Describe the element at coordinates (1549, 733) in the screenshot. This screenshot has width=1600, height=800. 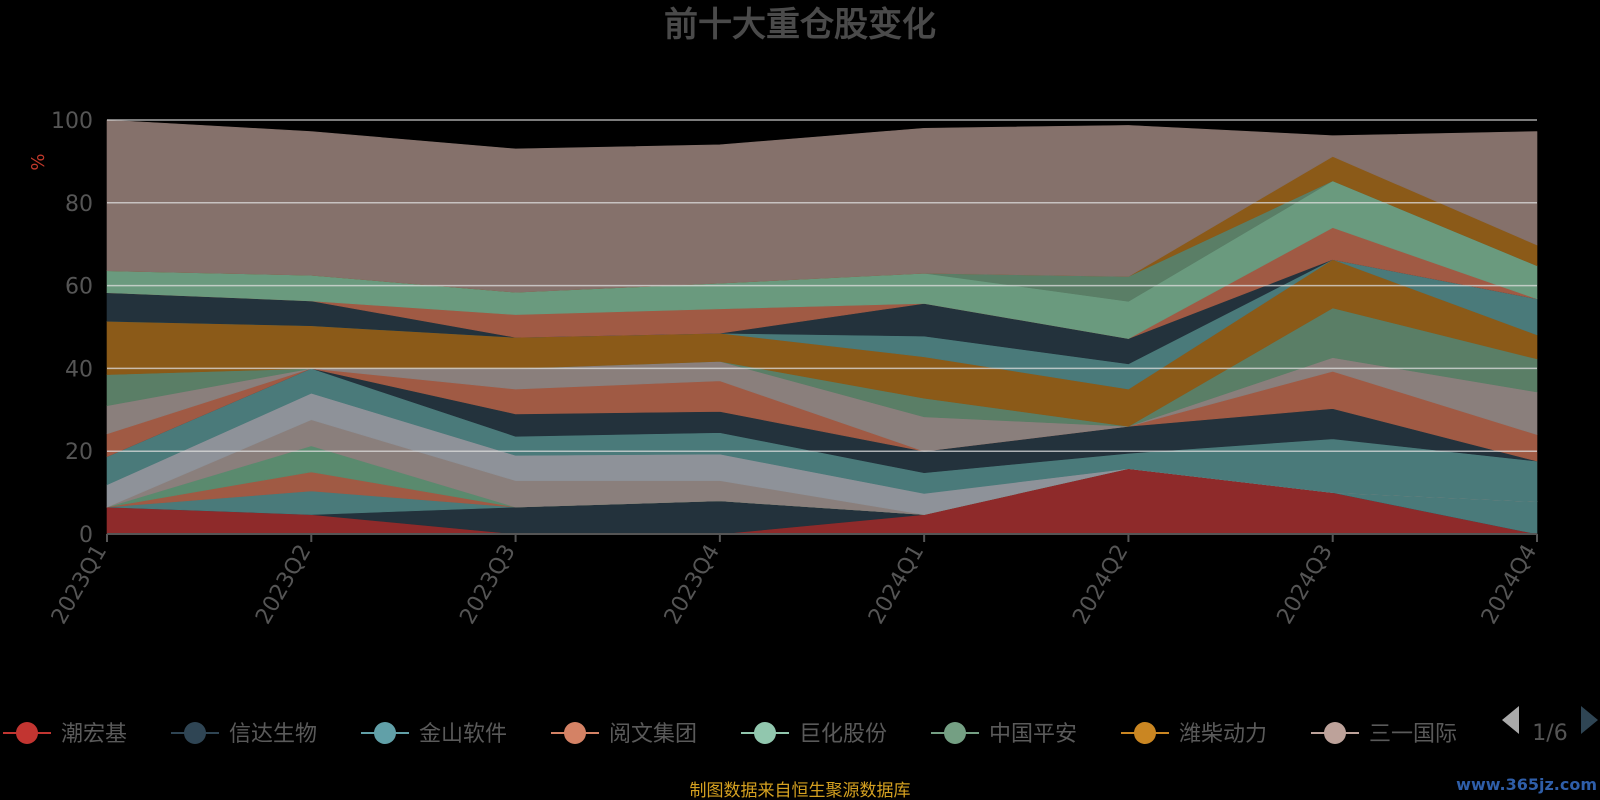
I see `legend-page-indicator: 1/6` at that location.